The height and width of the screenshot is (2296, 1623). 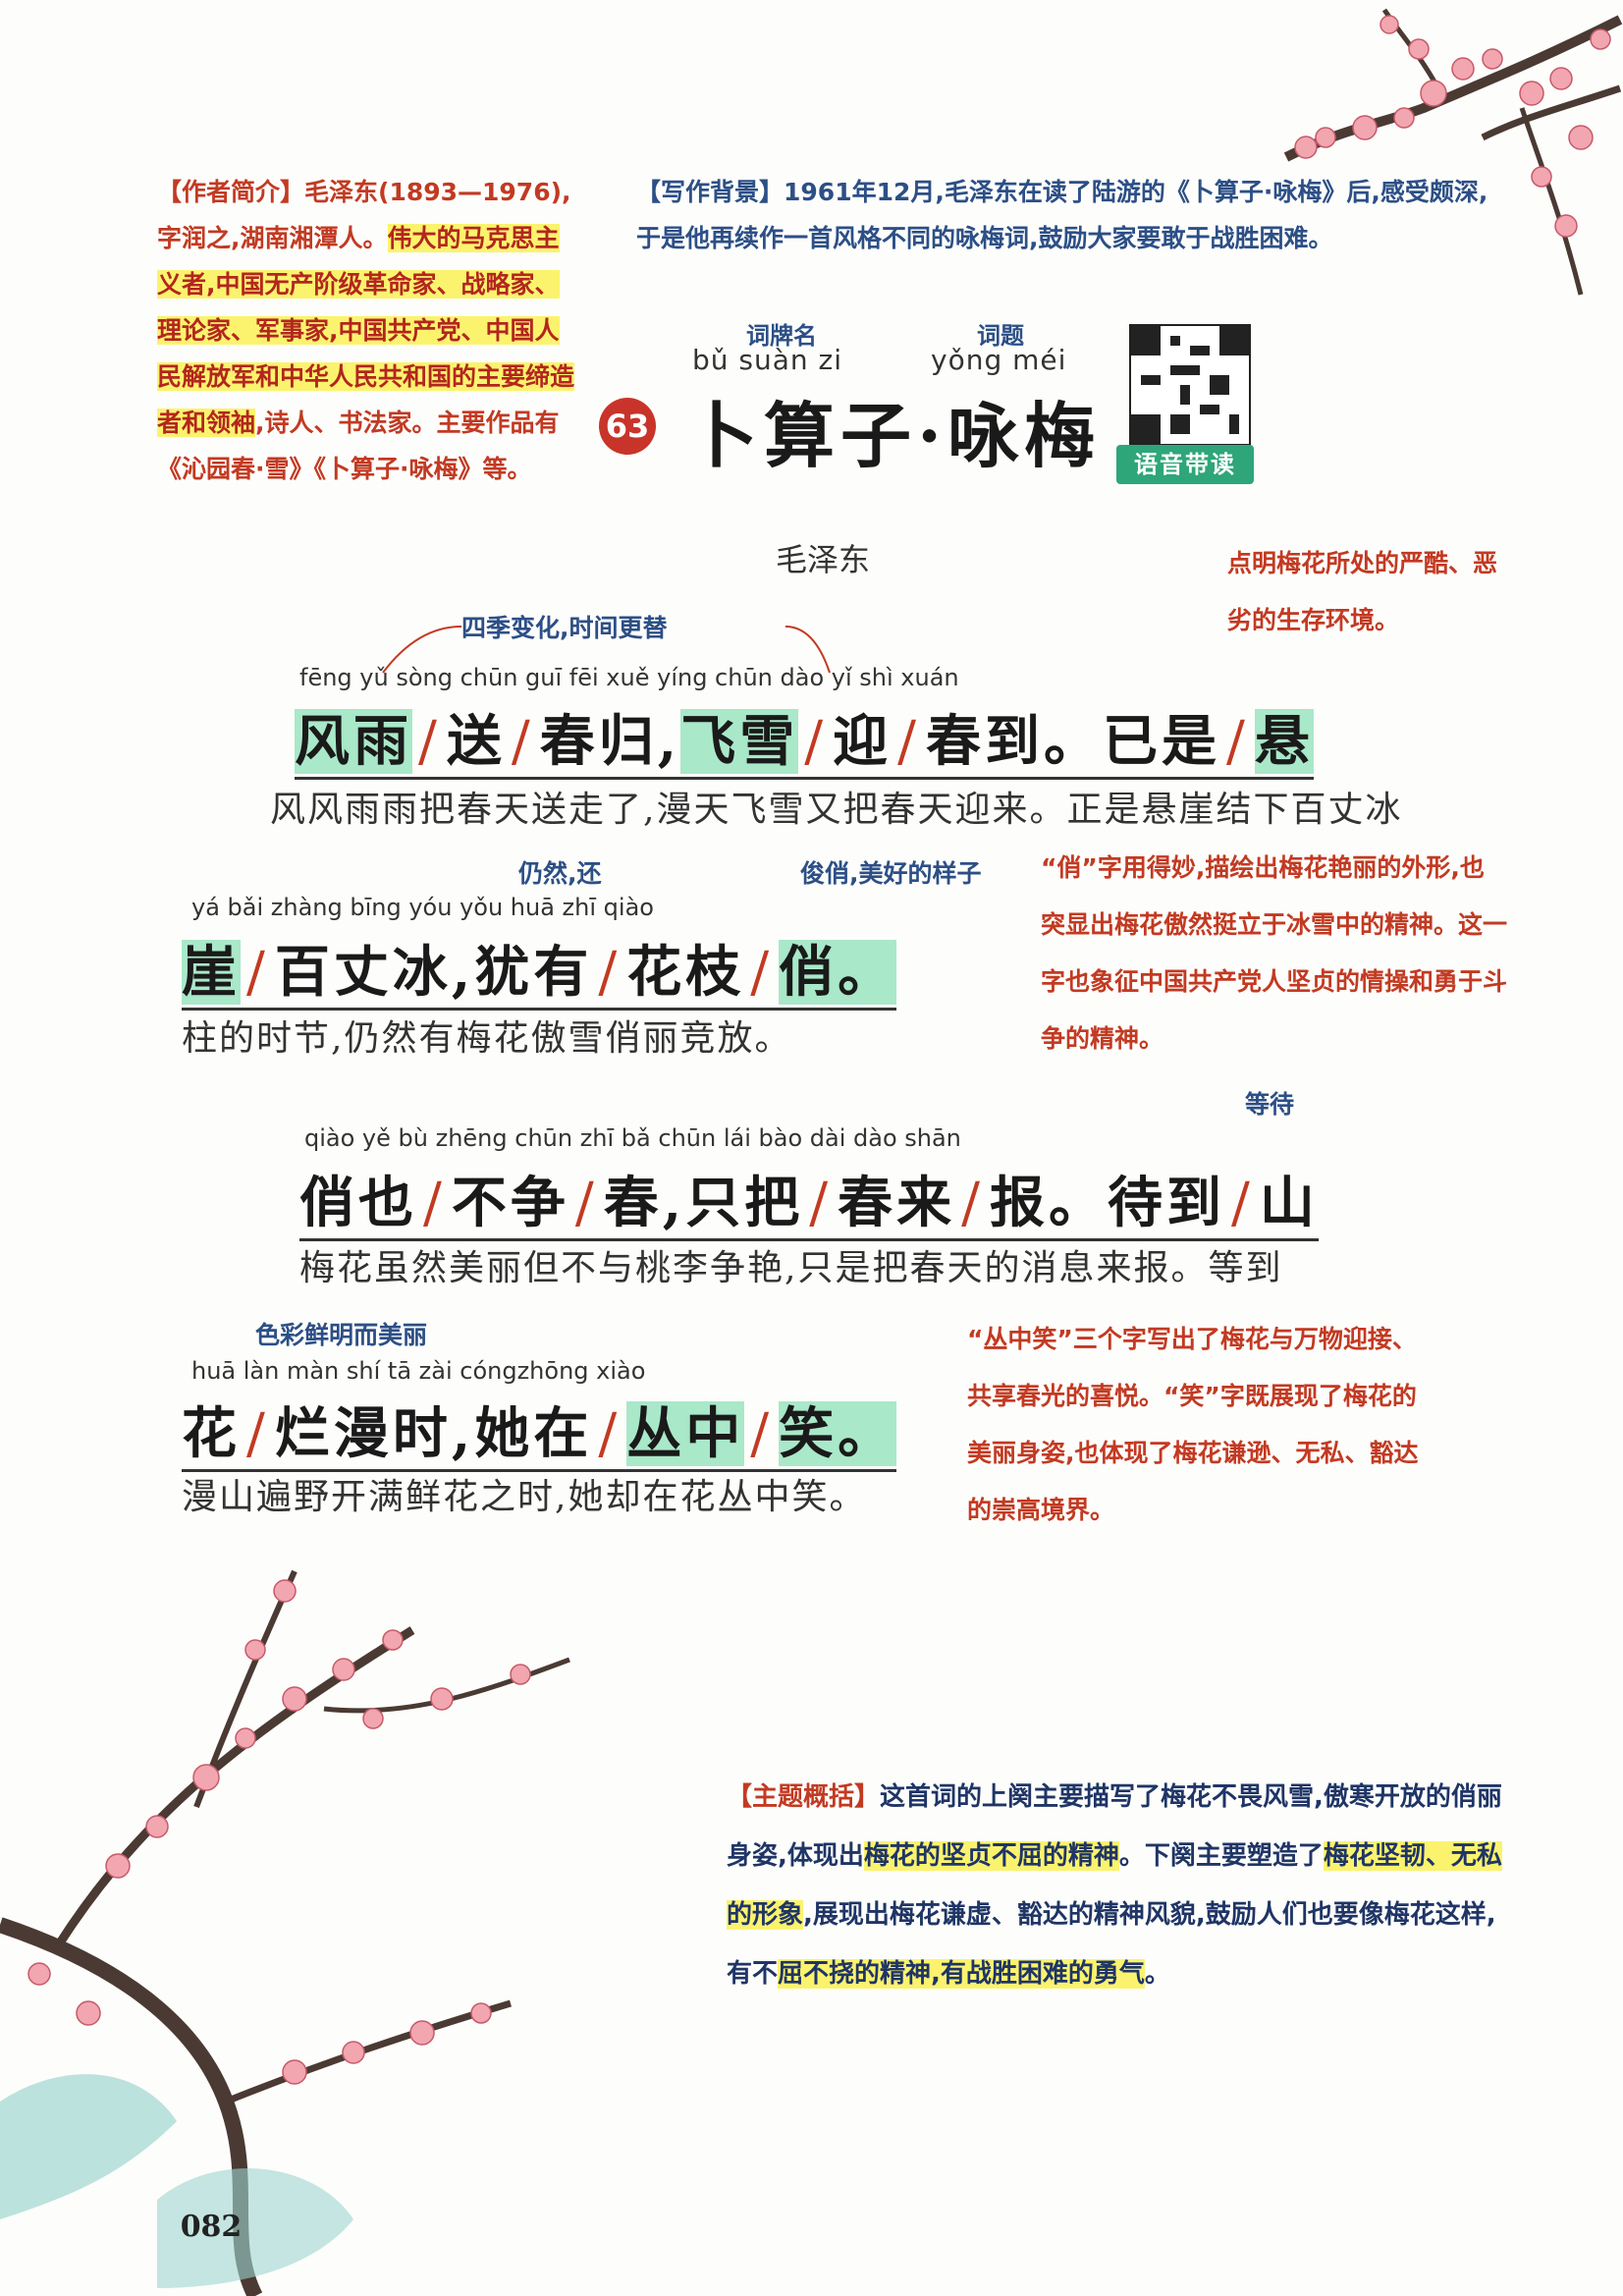 What do you see at coordinates (423, 907) in the screenshot?
I see `line2-pinyin: yá bǎi zhàng bīng yóu yǒu huā zhī qiào` at bounding box center [423, 907].